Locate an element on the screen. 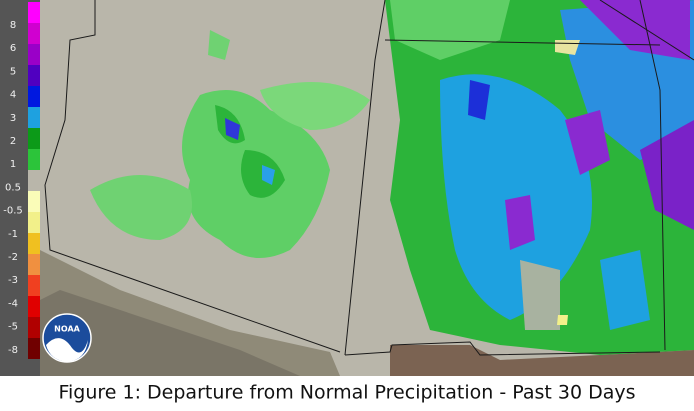  legend-labels: 8 6 5 4 3 2 1 0.5 -0.5 -1 -2 -3 -4 -5 -8 is located at coordinates (13, 188).